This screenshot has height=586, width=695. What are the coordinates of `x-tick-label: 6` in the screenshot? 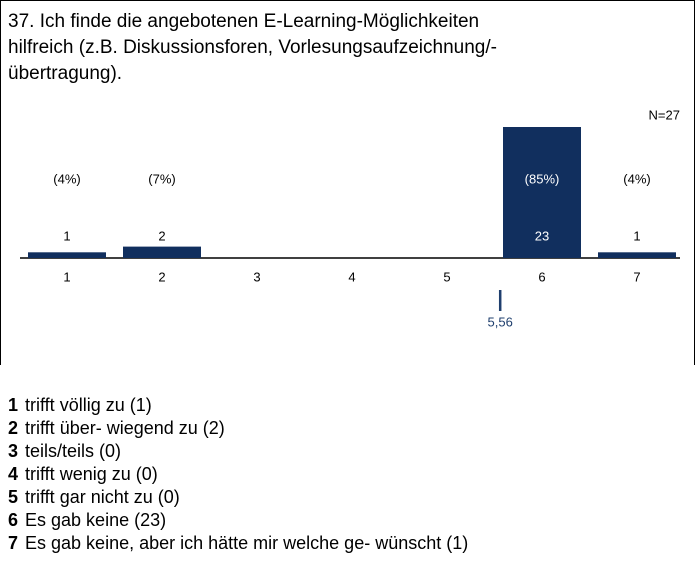 It's located at (541, 276).